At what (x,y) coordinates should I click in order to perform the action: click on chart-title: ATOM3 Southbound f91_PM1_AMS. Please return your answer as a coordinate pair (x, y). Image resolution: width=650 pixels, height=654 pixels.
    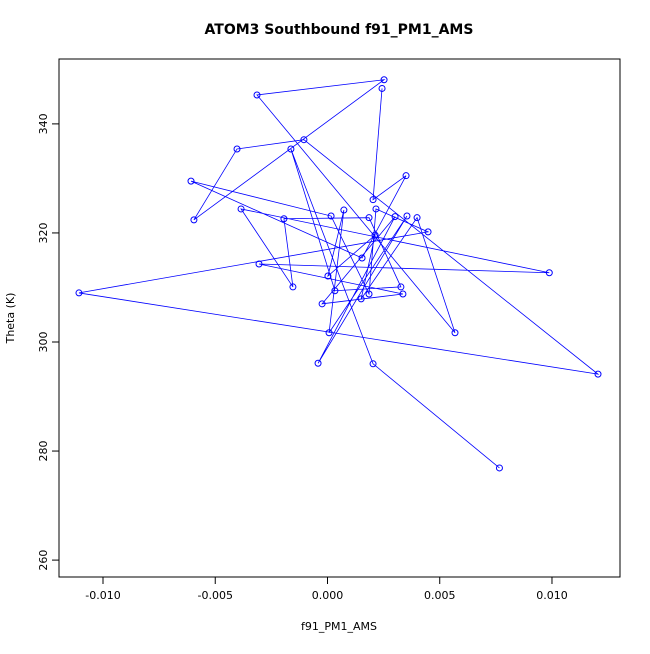
    Looking at the image, I should click on (339, 30).